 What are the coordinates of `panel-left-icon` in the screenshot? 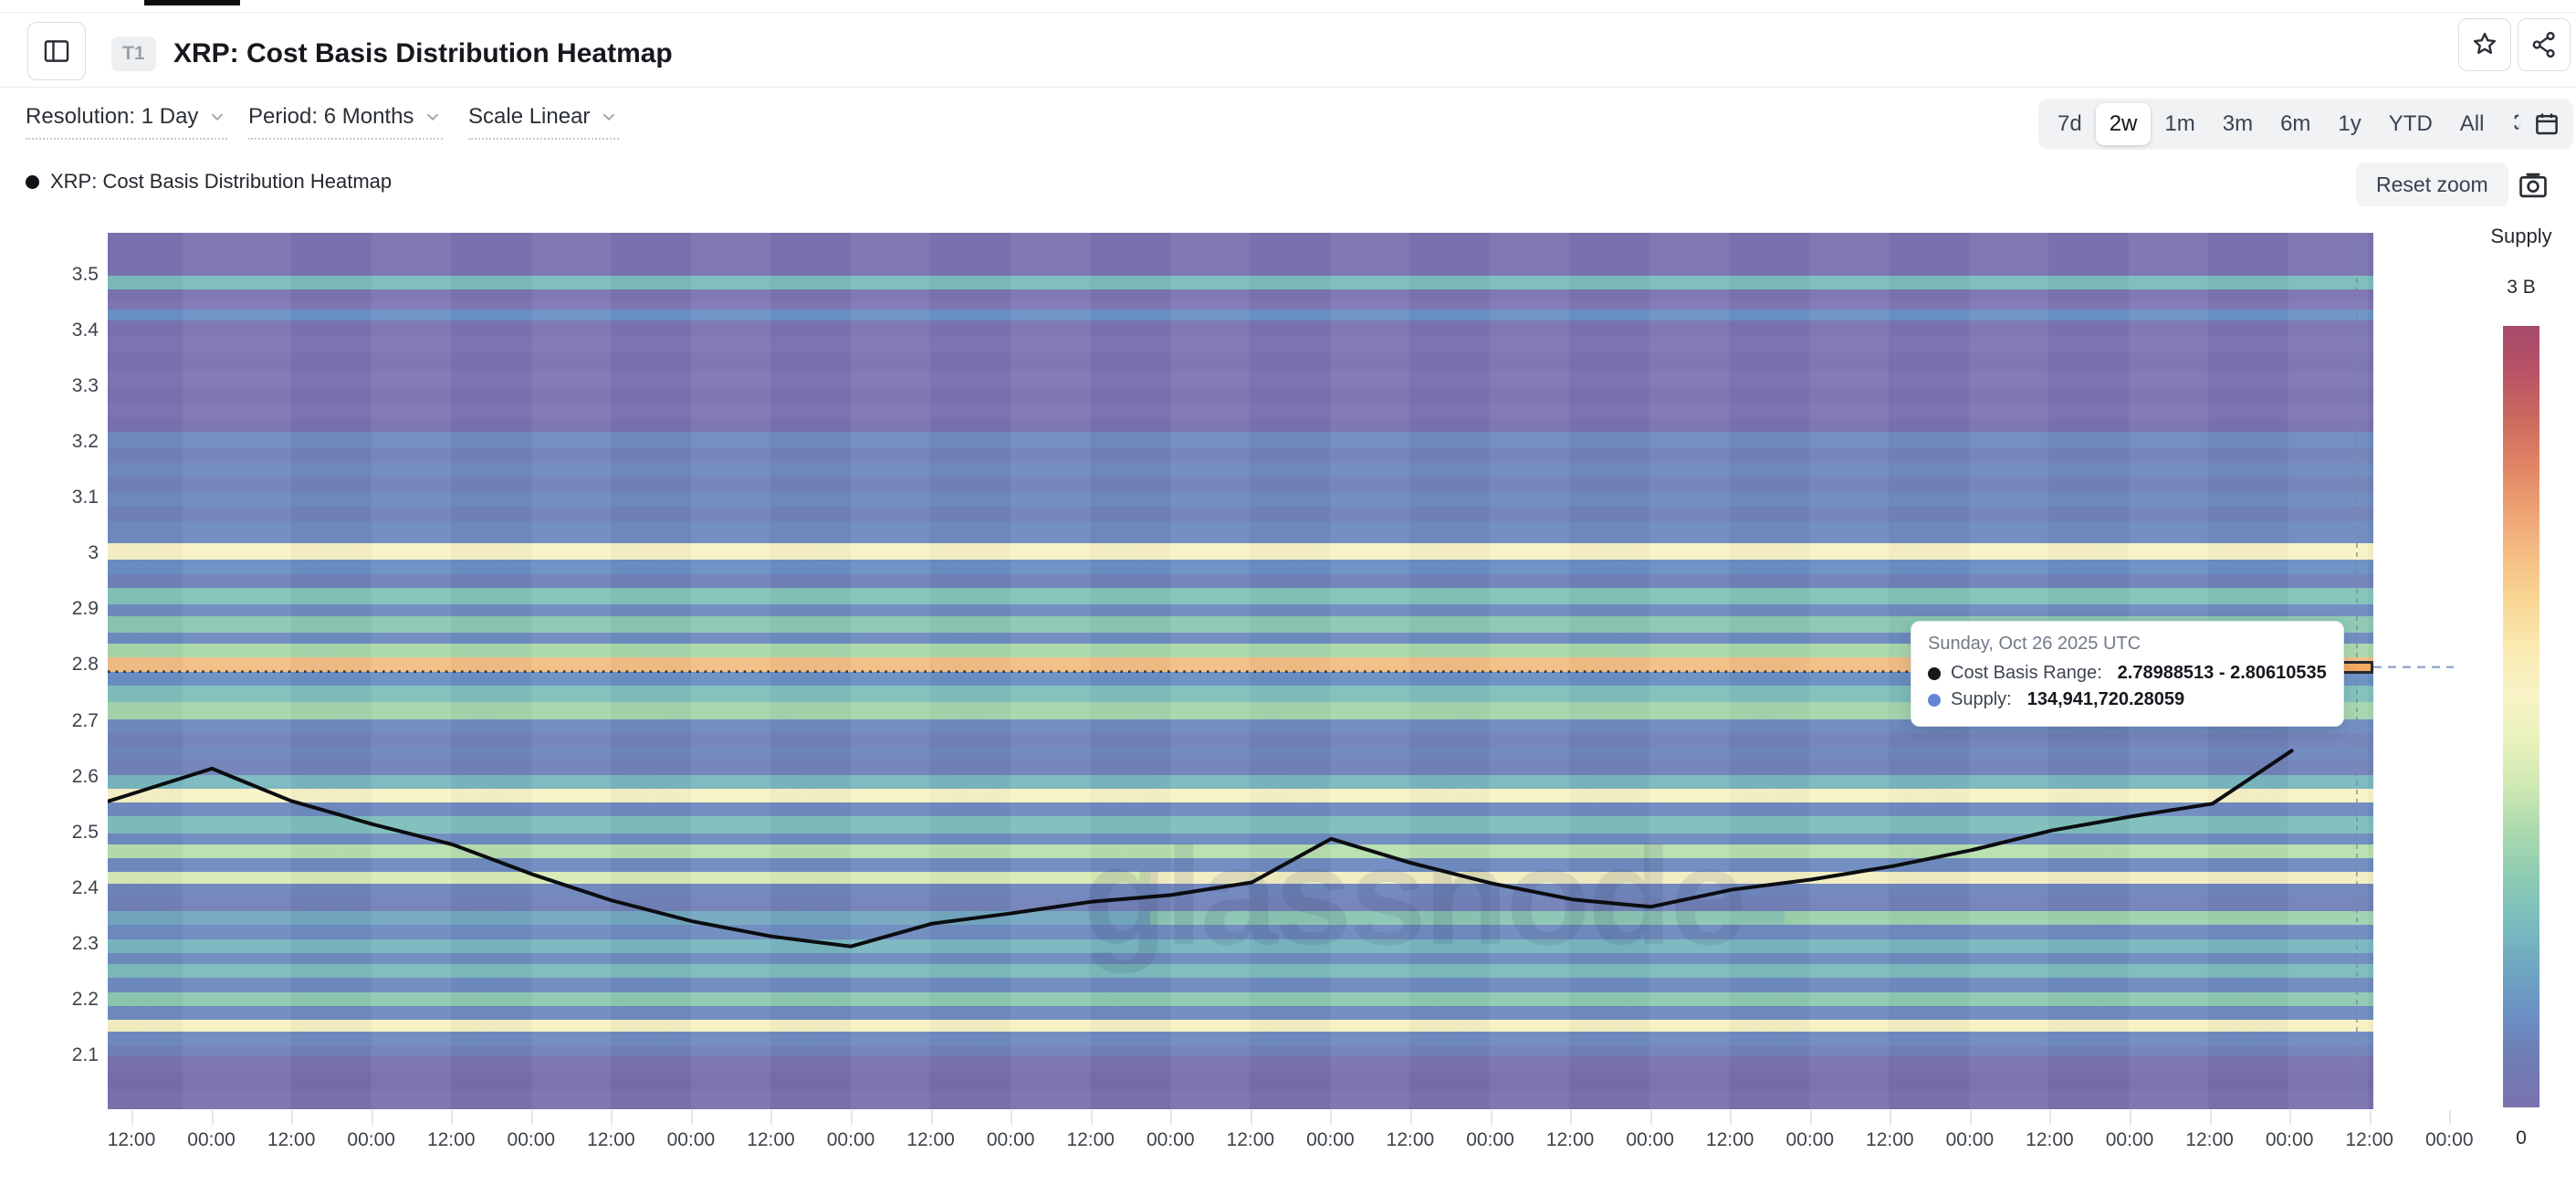 It's located at (56, 51).